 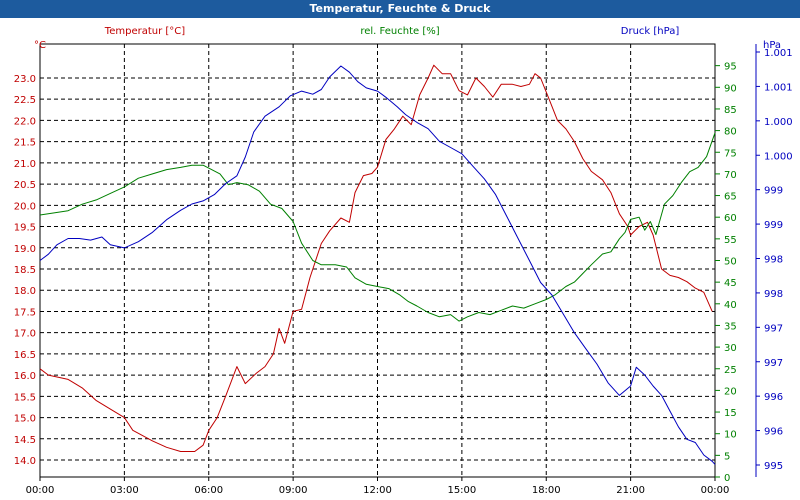 I want to click on humidity-tick-label: 85, so click(x=730, y=110).